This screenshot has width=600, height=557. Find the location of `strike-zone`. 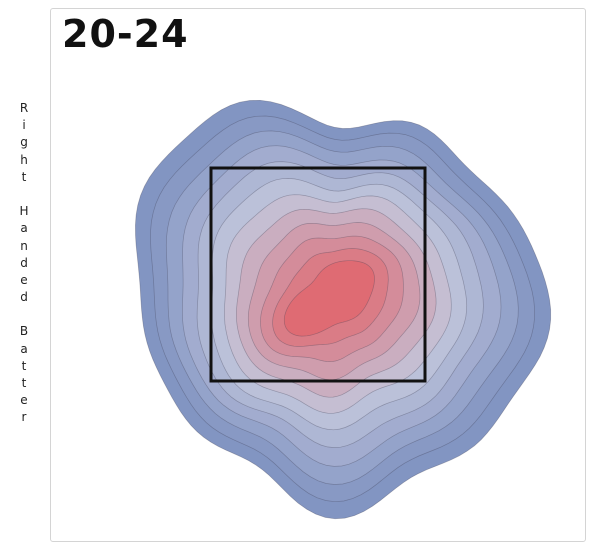

strike-zone is located at coordinates (318, 274).